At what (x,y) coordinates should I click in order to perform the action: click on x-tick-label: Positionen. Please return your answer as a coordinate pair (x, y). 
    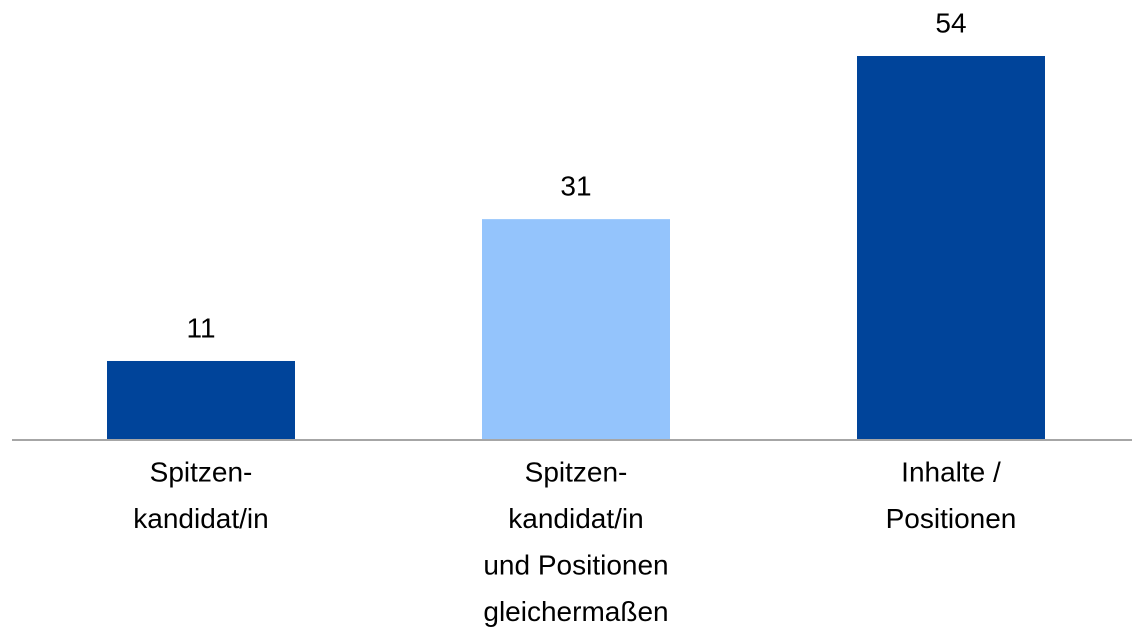
    Looking at the image, I should click on (951, 518).